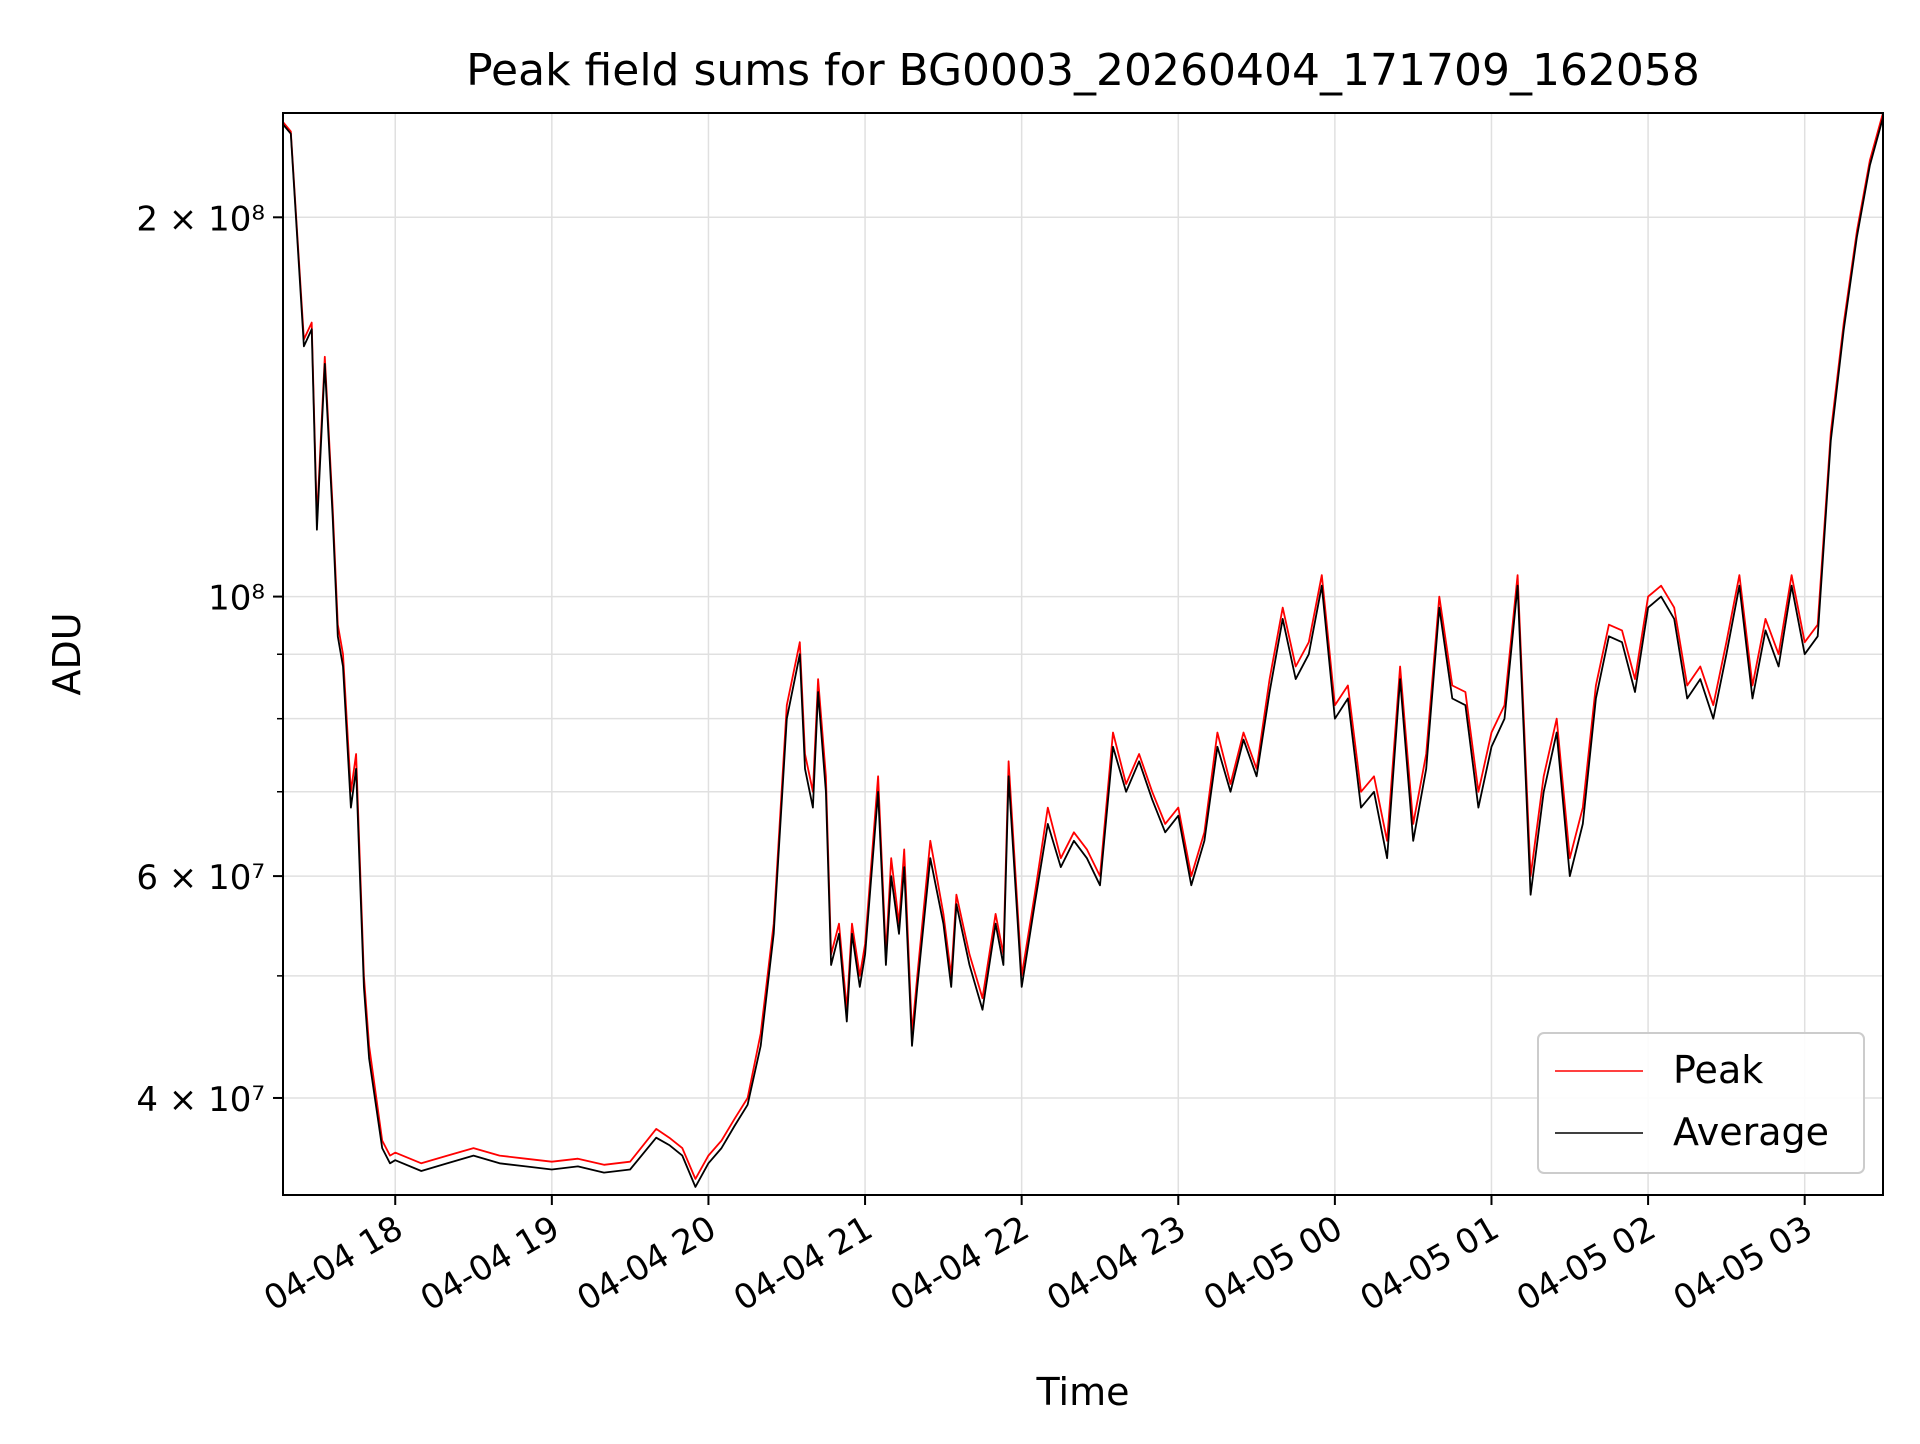 This screenshot has width=1920, height=1444. I want to click on y-tick-label: 10⁸, so click(236, 599).